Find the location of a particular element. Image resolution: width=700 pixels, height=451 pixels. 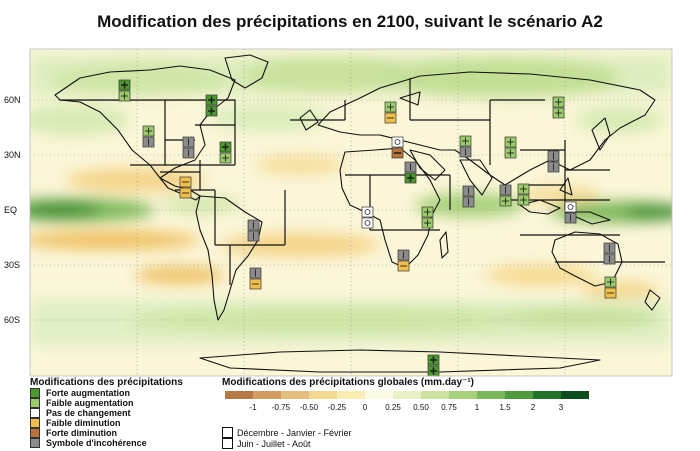

lat-label-eq: EQ is located at coordinates (10, 210).